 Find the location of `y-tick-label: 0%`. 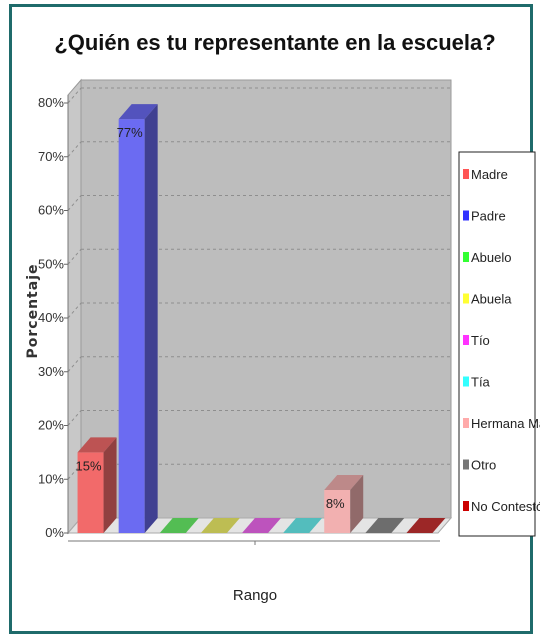

y-tick-label: 0% is located at coordinates (54, 532).